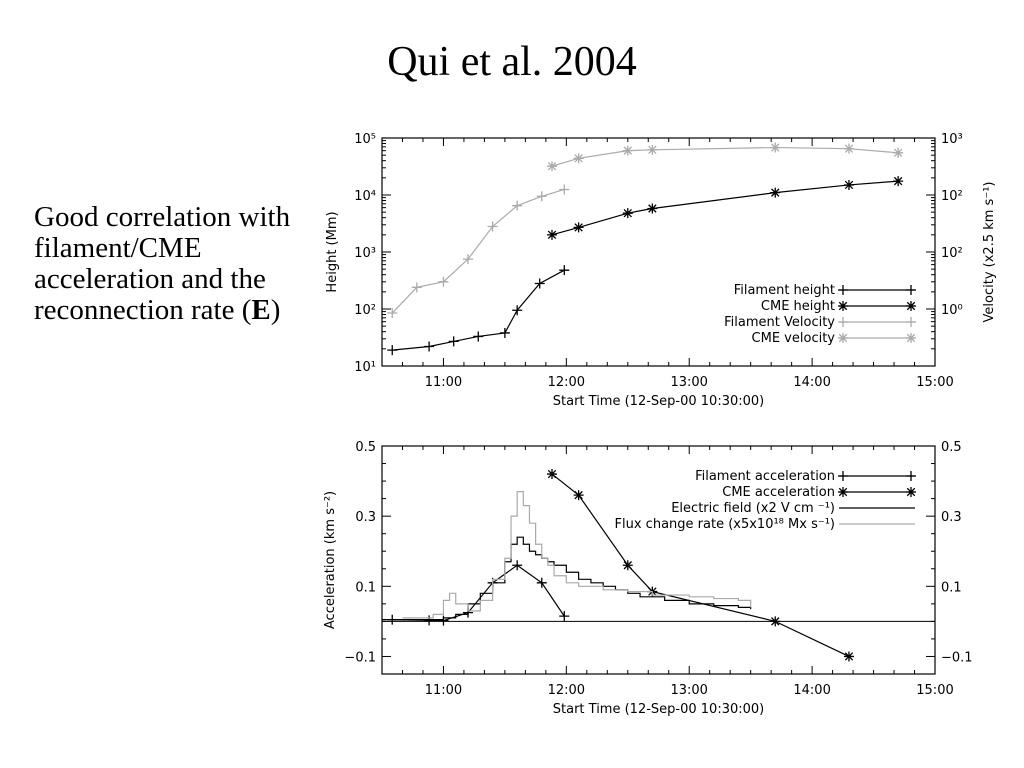 Image resolution: width=1024 pixels, height=768 pixels. Describe the element at coordinates (951, 517) in the screenshot. I see `y-right-tick-label: 0.3` at that location.